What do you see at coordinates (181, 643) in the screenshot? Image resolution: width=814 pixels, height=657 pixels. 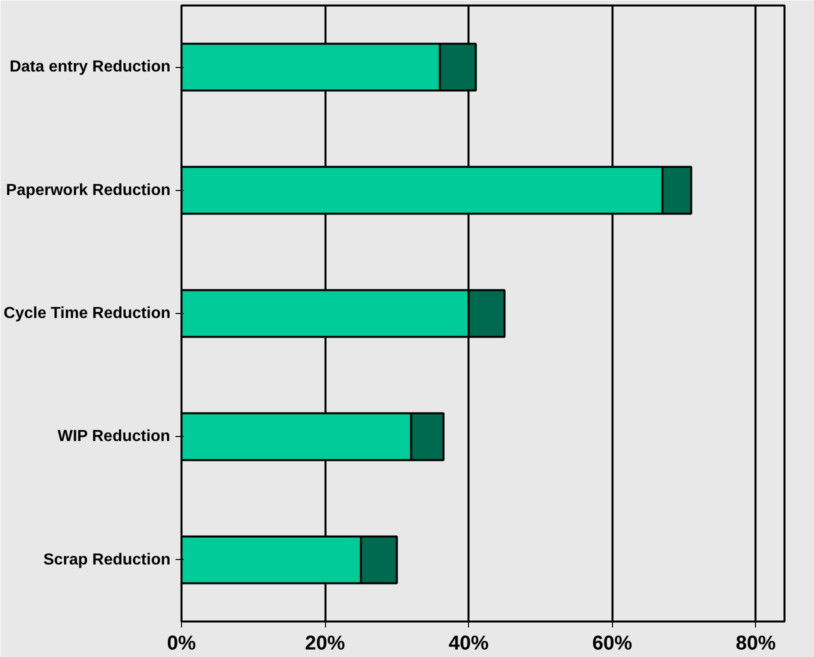 I see `x-tick-label: 0%` at bounding box center [181, 643].